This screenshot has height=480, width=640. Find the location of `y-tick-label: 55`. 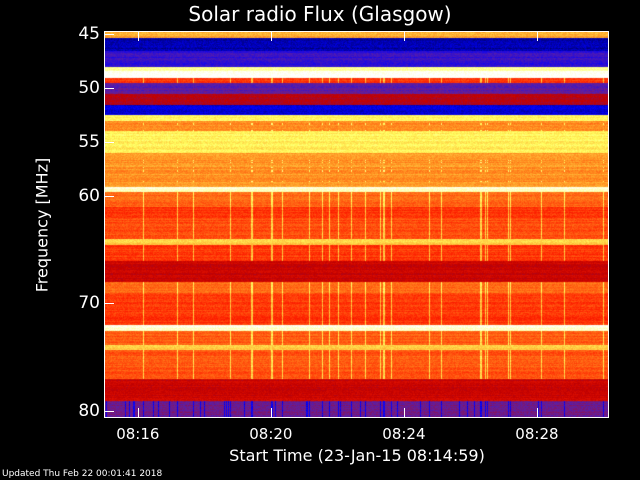

y-tick-label: 55 is located at coordinates (89, 141).